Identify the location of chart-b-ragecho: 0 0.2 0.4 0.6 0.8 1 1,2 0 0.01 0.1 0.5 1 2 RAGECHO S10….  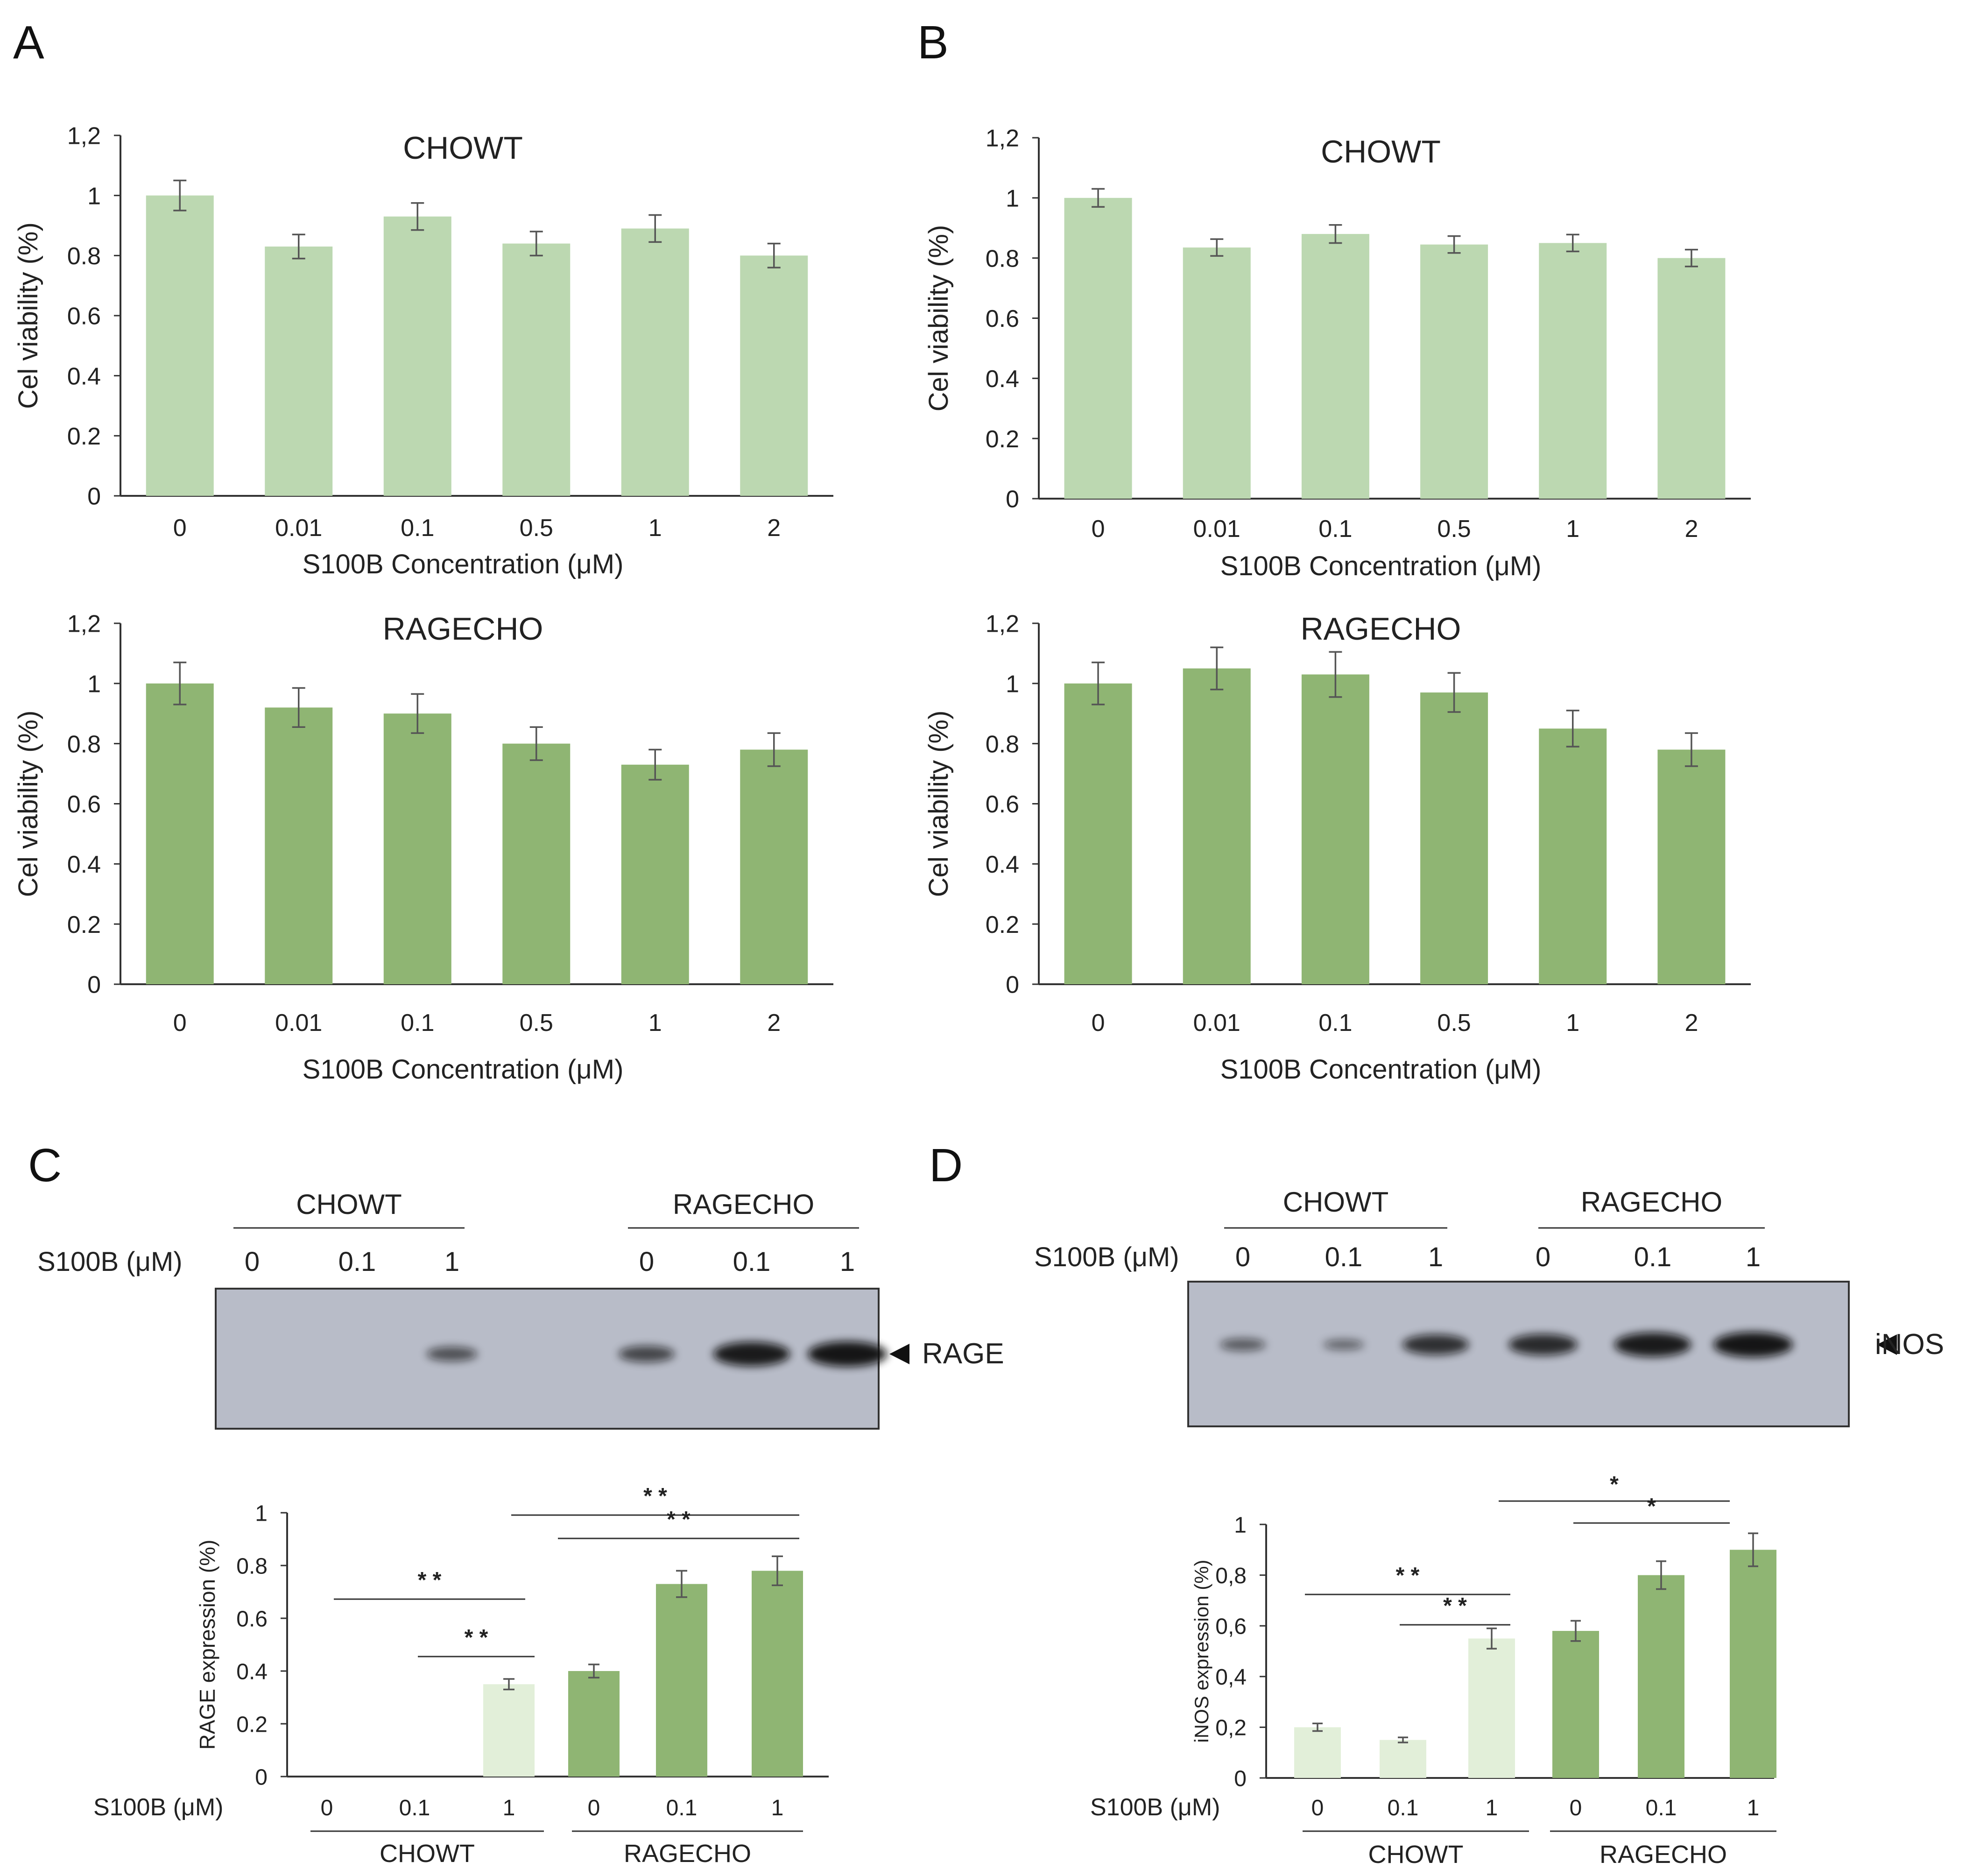
(1337, 848).